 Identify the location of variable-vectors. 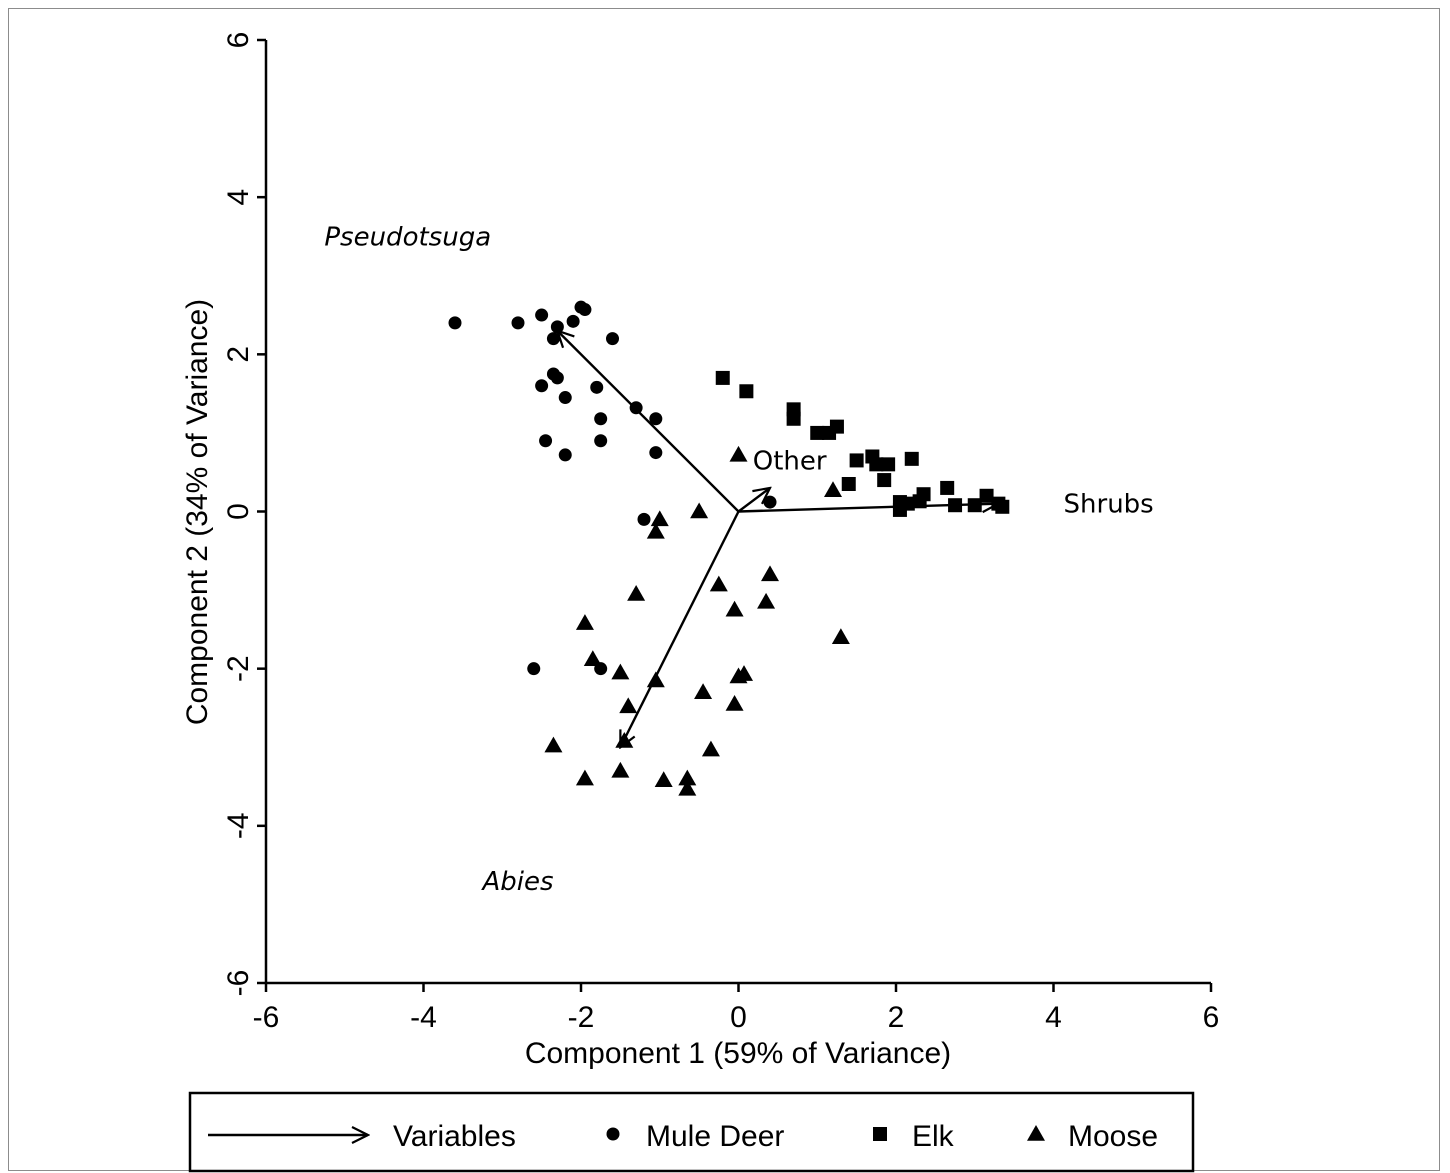
(777, 539).